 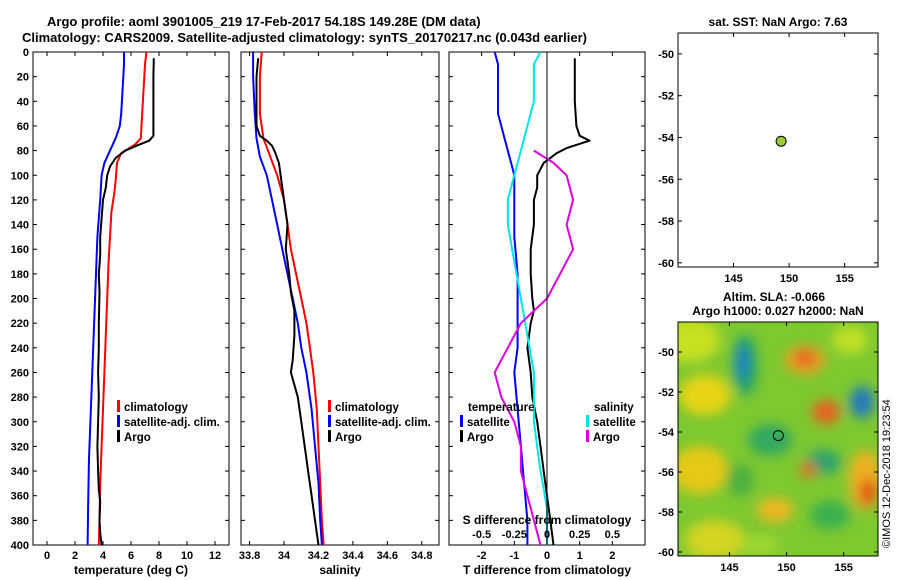 What do you see at coordinates (612, 535) in the screenshot?
I see `x-top-tick-label: 0.5` at bounding box center [612, 535].